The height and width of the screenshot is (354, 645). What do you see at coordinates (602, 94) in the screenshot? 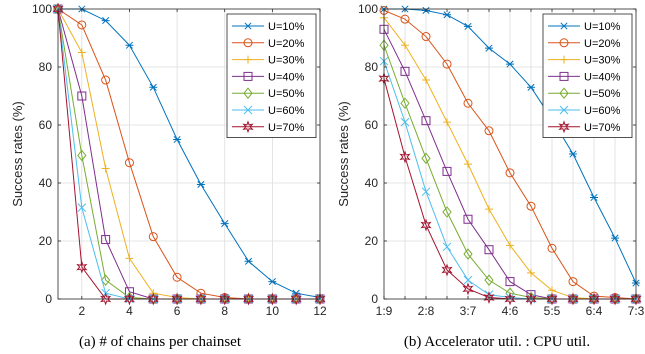
I see `legend-label: U=50%` at bounding box center [602, 94].